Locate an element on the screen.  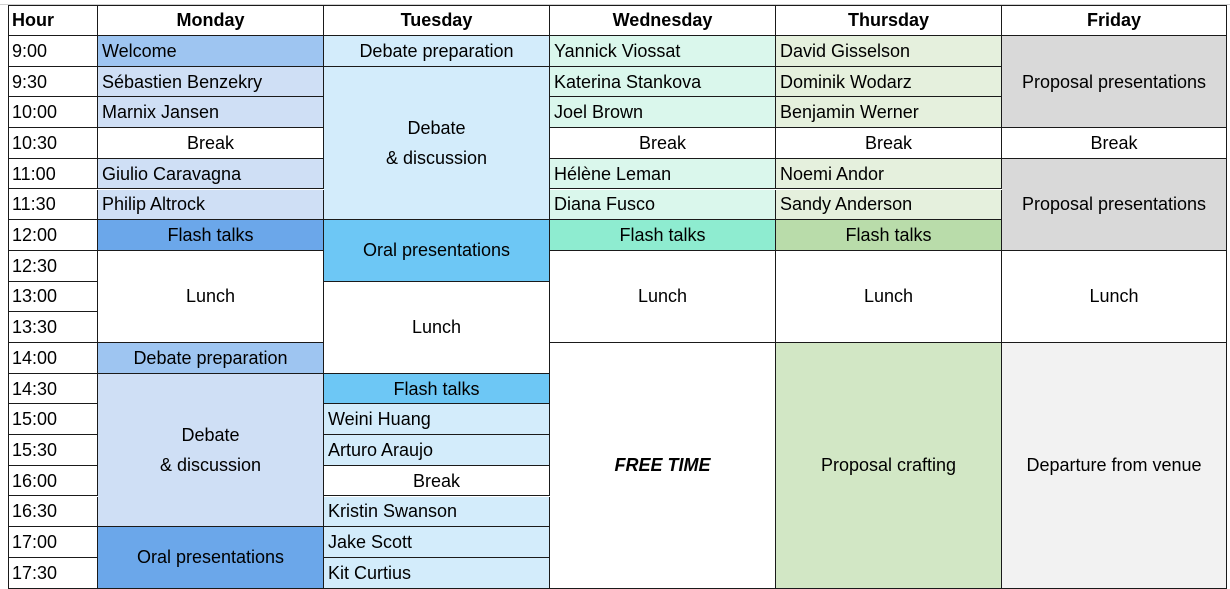
schedule-cell-tuesday: Debate & discussion is located at coordinates (437, 143).